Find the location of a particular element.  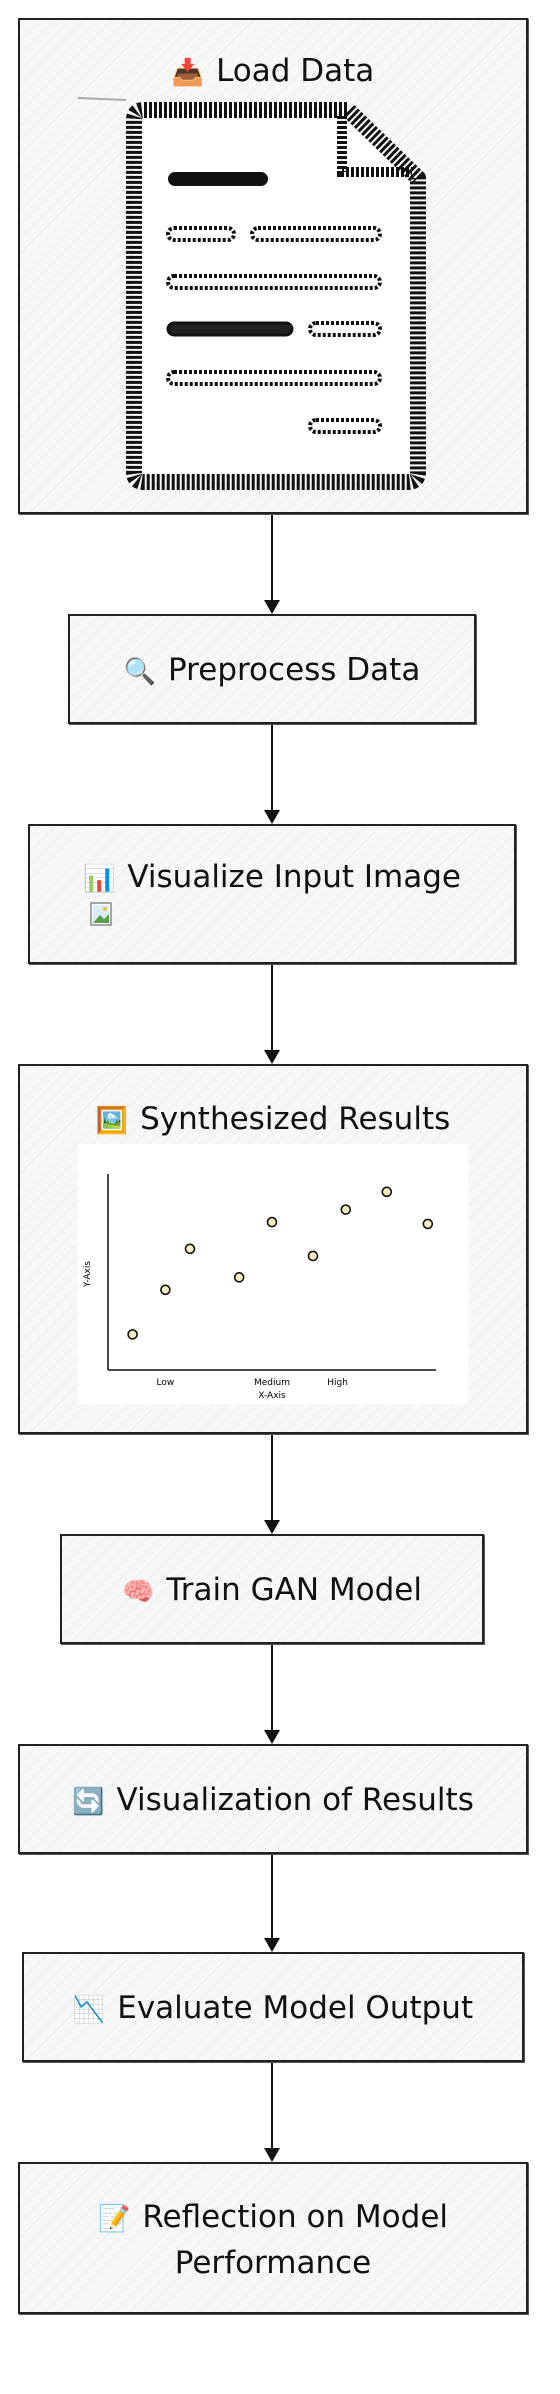

node-evaluate-model-output: 📉 Evaluate Model Output is located at coordinates (273, 2007).